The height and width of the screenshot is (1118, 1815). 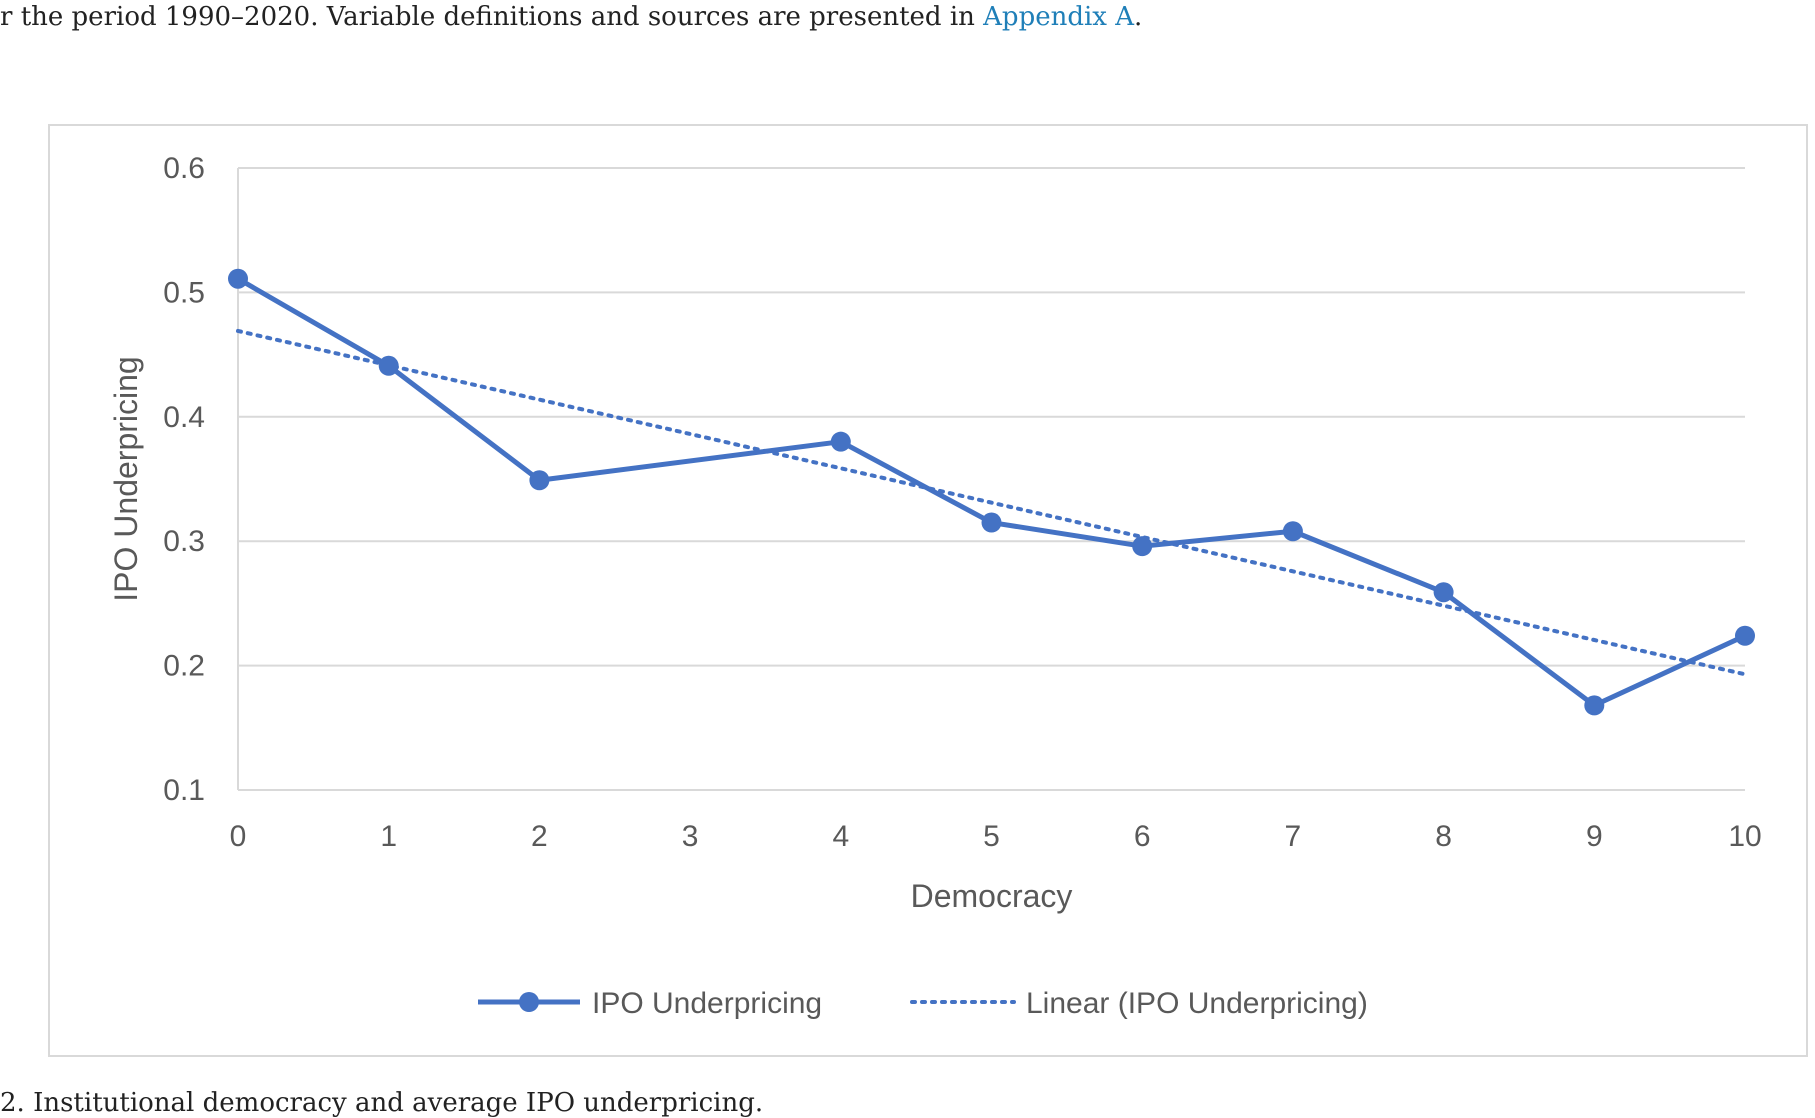 What do you see at coordinates (529, 1002) in the screenshot?
I see `legend-series-marker` at bounding box center [529, 1002].